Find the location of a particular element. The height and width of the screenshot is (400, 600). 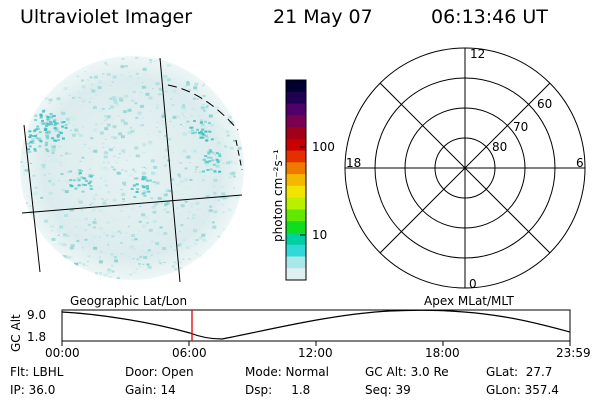

polar-label-6: 6 is located at coordinates (580, 163).